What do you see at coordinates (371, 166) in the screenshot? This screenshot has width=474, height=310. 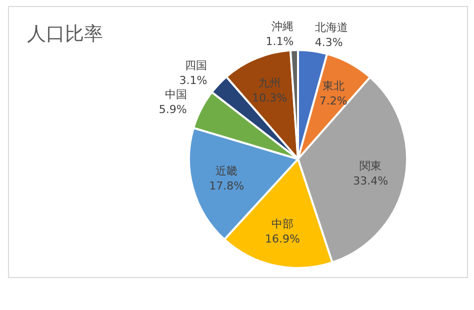 I see `slice-label: 関東` at bounding box center [371, 166].